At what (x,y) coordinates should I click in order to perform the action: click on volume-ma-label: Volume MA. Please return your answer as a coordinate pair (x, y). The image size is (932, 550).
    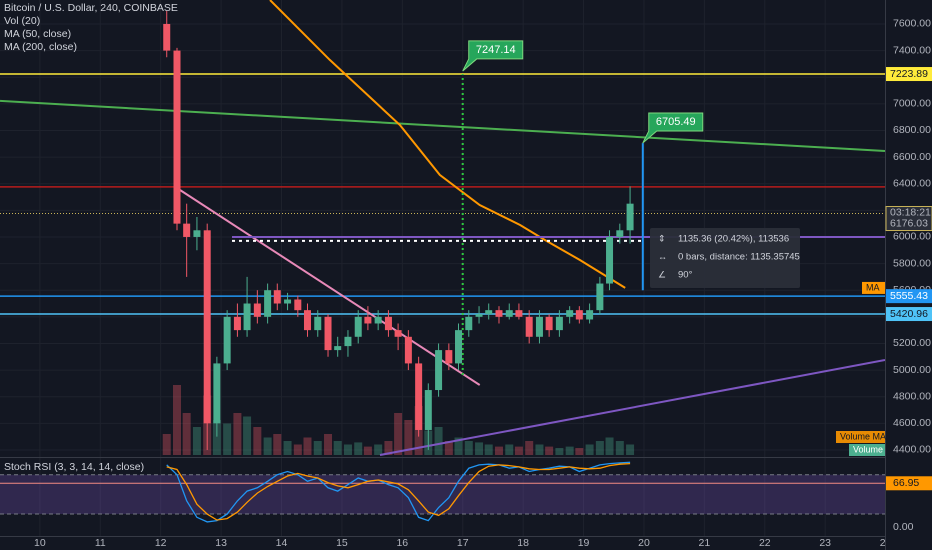
    Looking at the image, I should click on (863, 436).